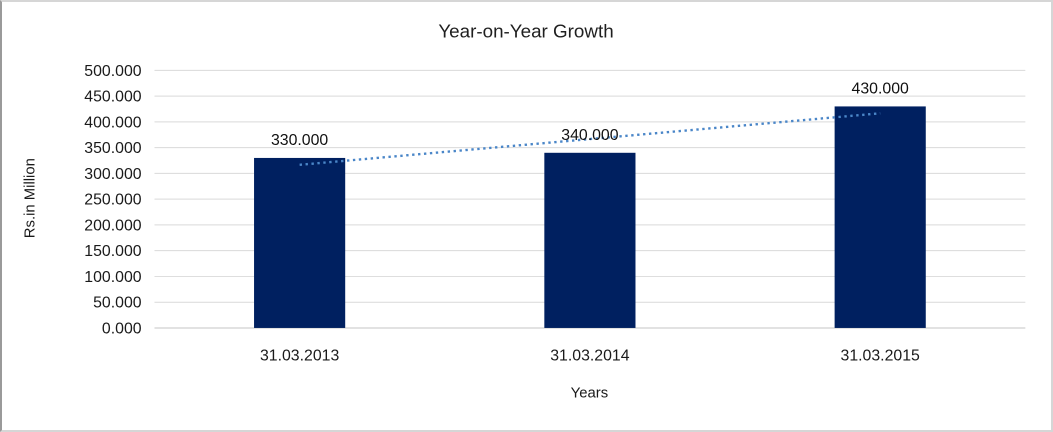  Describe the element at coordinates (112, 174) in the screenshot. I see `y-tick-label: 300.000` at that location.